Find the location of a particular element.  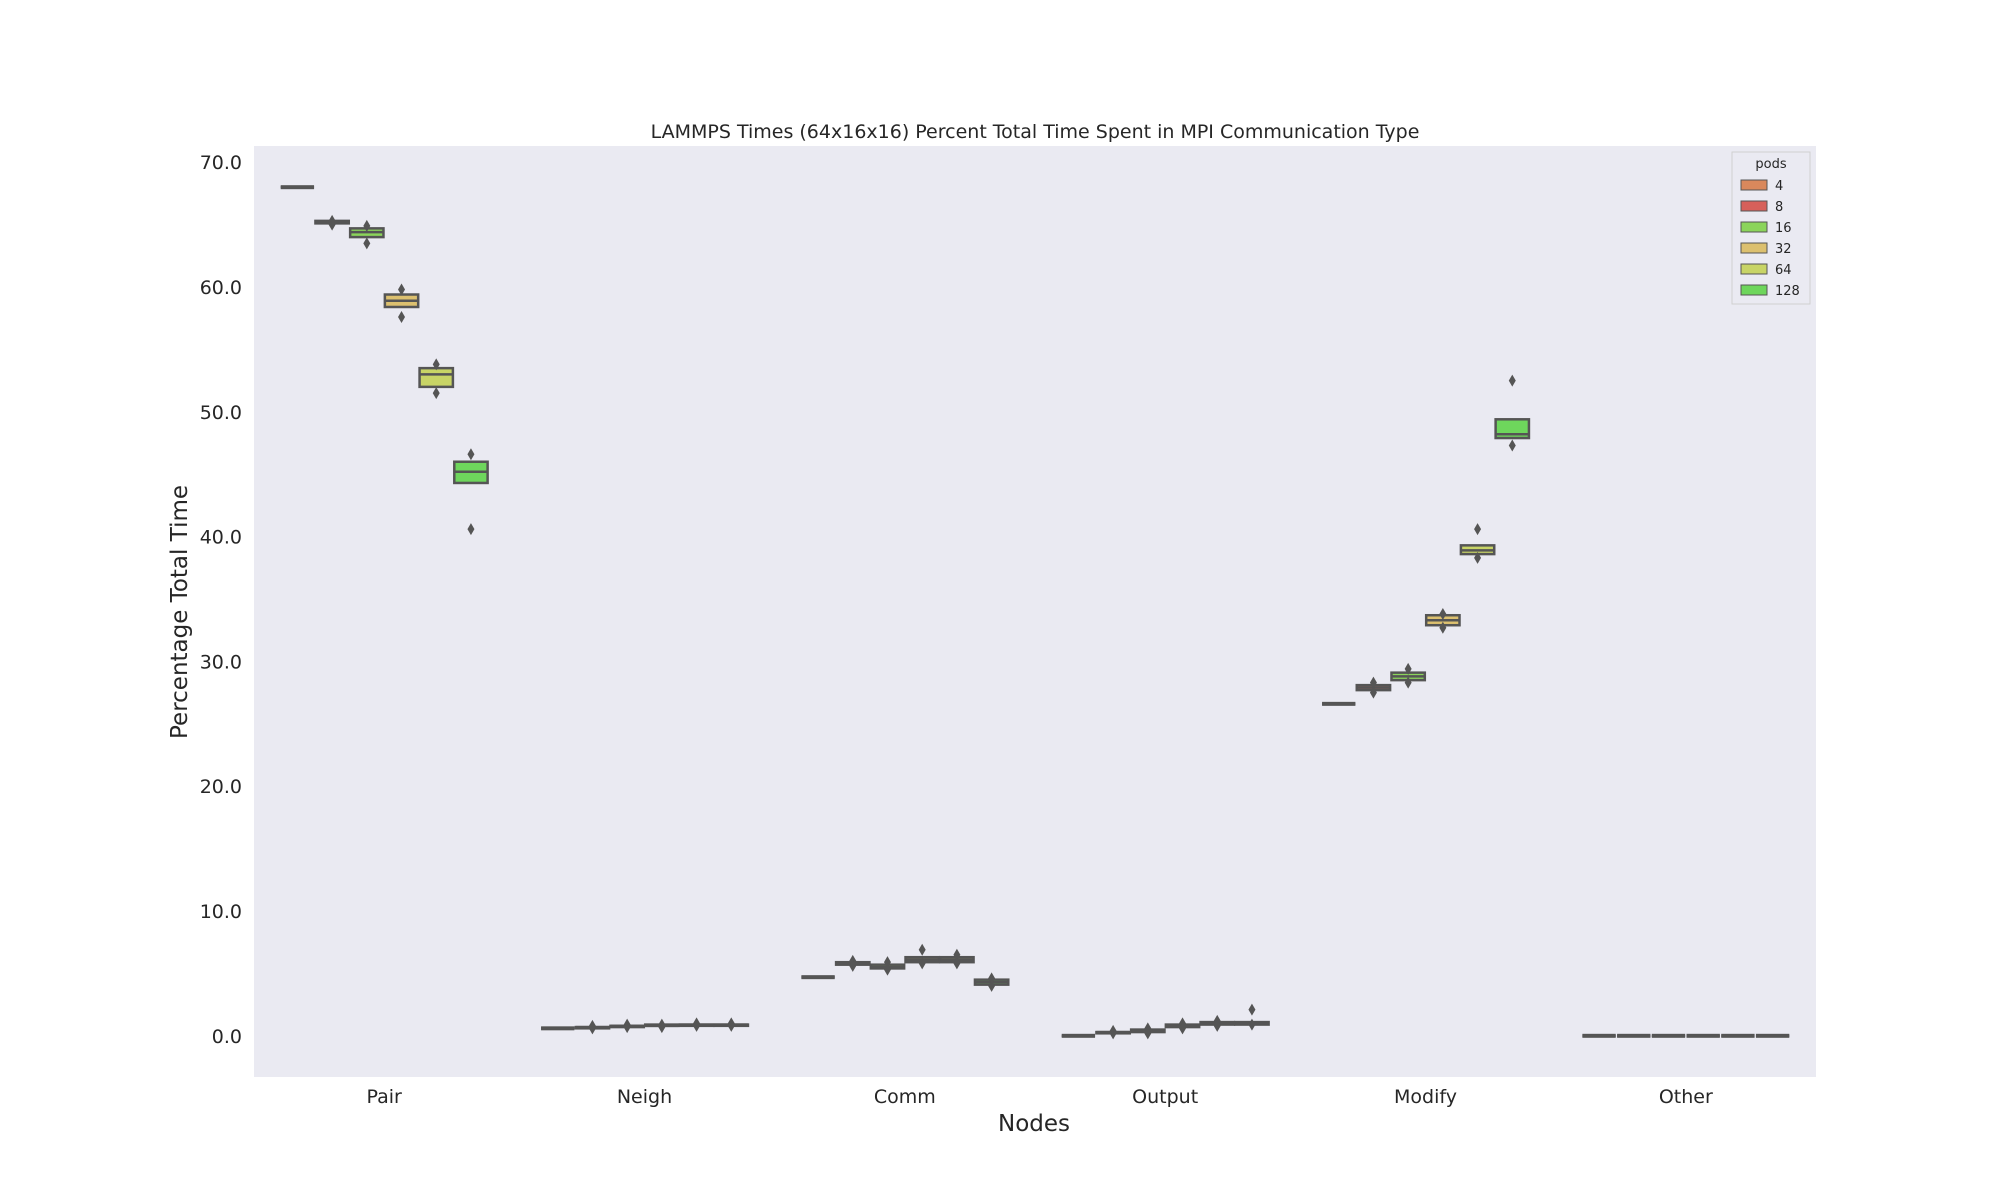

legend: pods 4 8 16 32 64 128 is located at coordinates (1771, 228).